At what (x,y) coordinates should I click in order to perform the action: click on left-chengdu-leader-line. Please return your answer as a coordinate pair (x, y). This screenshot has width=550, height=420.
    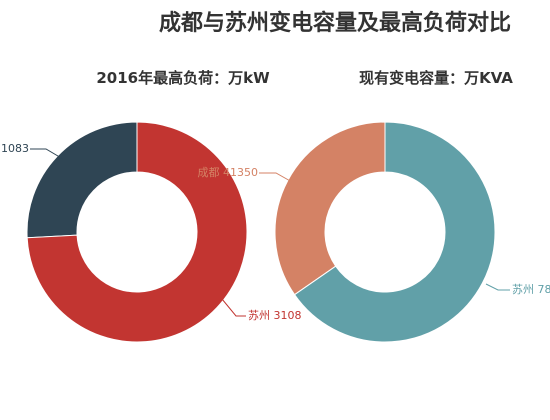
    Looking at the image, I should click on (47, 154).